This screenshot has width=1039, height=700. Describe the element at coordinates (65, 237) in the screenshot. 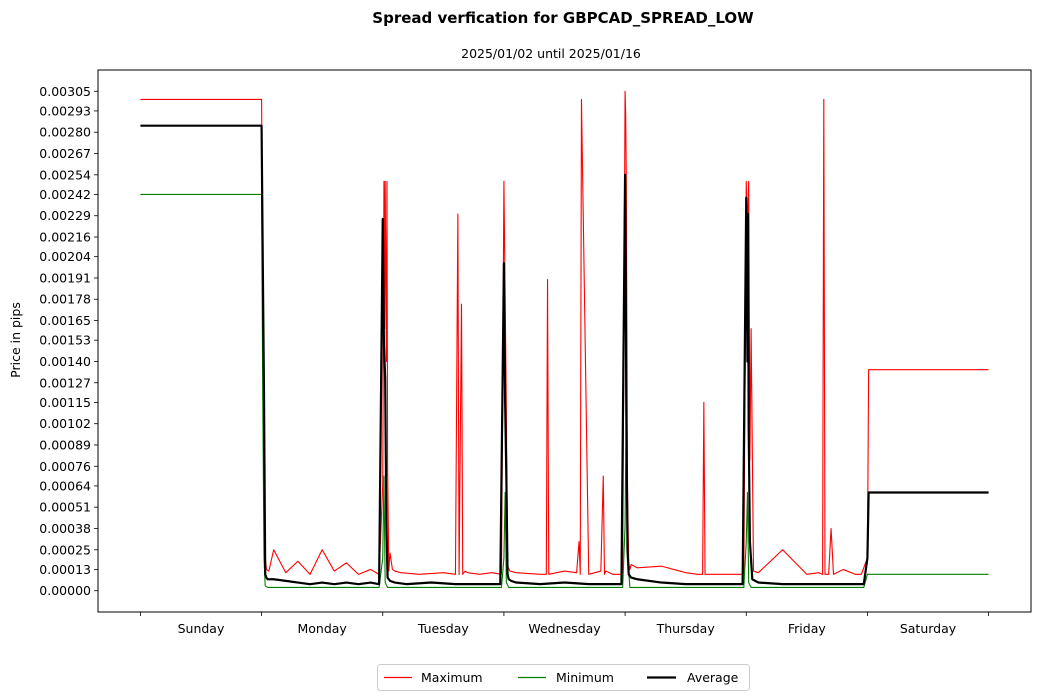

I see `y-tick-label: 0.00216` at that location.